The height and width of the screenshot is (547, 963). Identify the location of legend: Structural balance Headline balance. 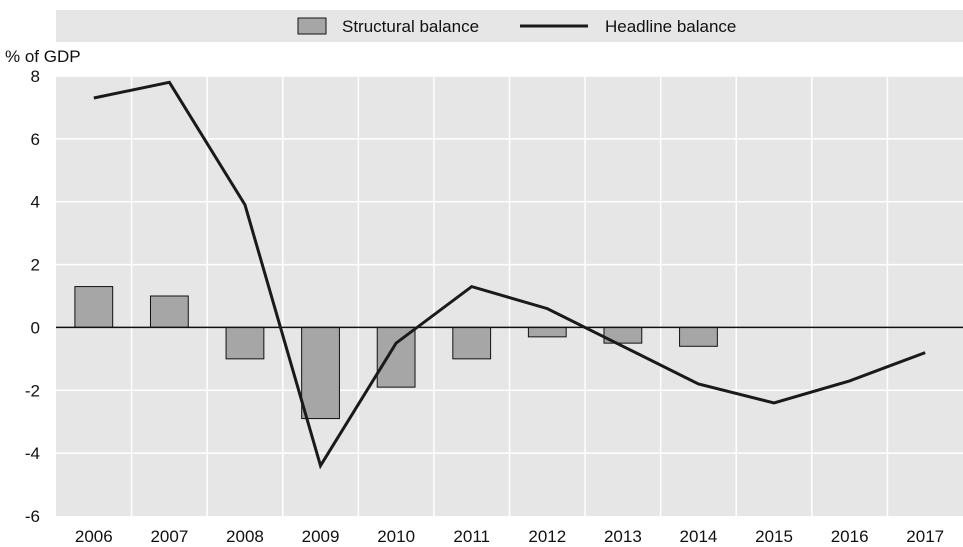
(509, 26).